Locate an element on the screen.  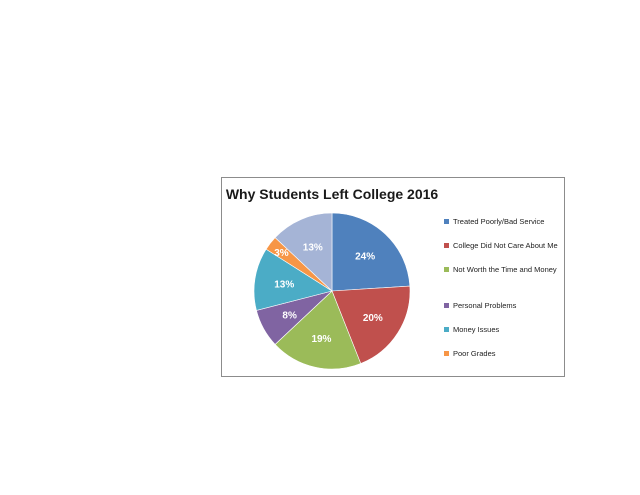
slice-label-3: 8% is located at coordinates (289, 315).